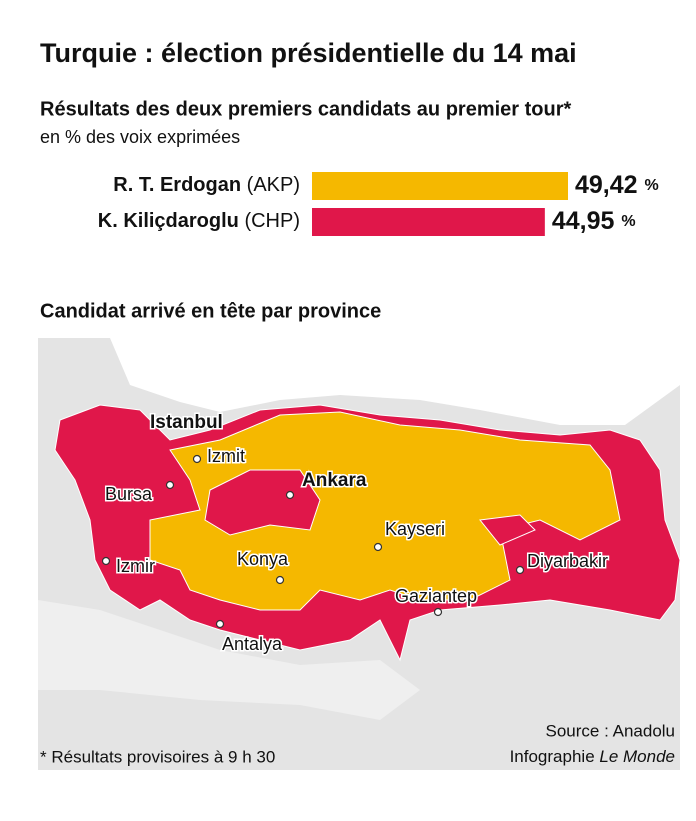 Image resolution: width=696 pixels, height=821 pixels. What do you see at coordinates (263, 559) in the screenshot?
I see `city-label: Konya` at bounding box center [263, 559].